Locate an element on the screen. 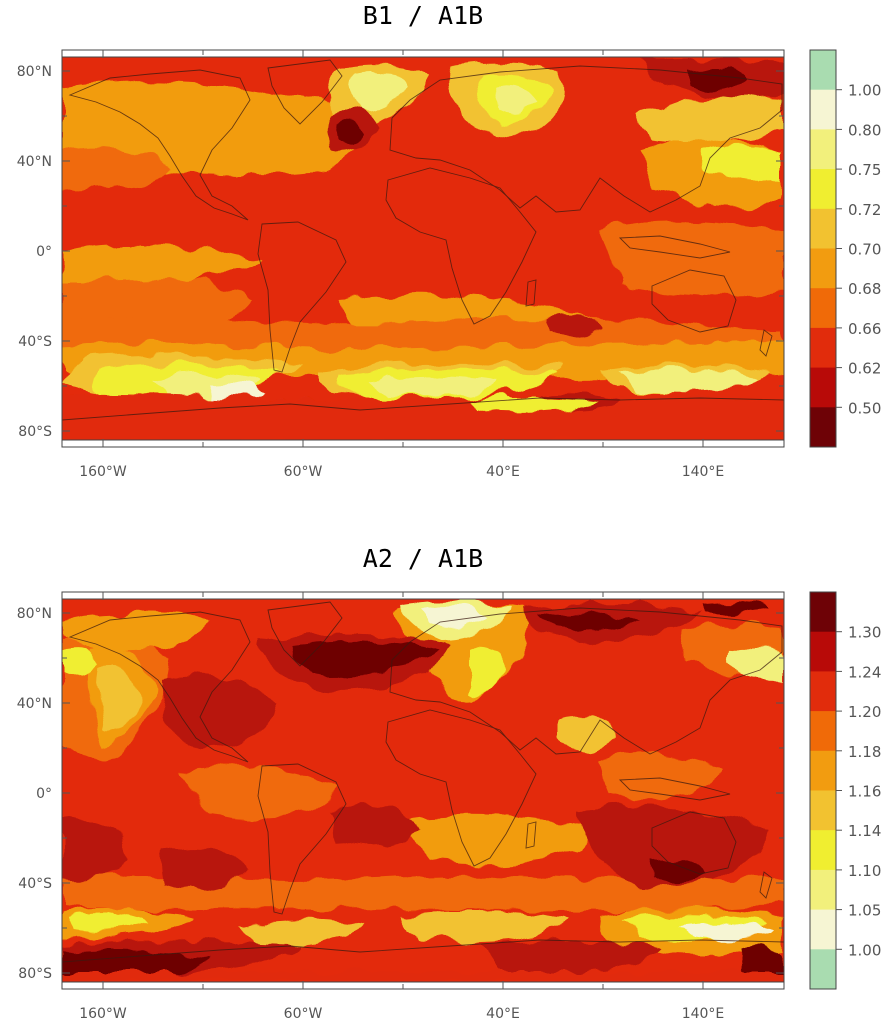 This screenshot has width=889, height=1024. colorbar-label: 0.50 is located at coordinates (864, 408).